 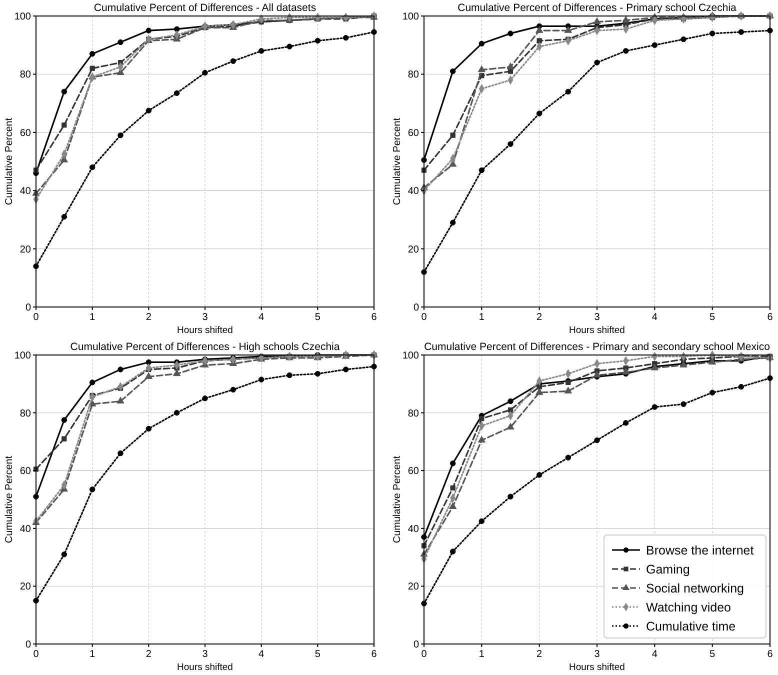 What do you see at coordinates (691, 627) in the screenshot?
I see `legend-label: Cumulative time` at bounding box center [691, 627].